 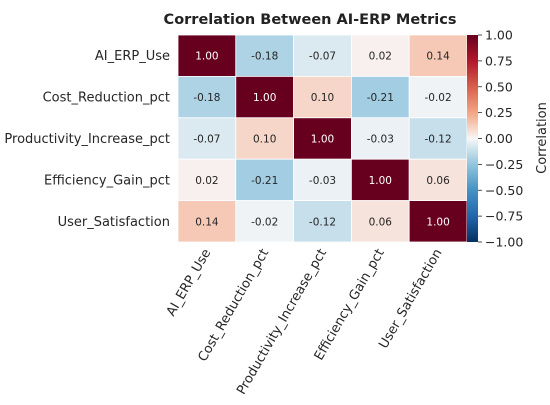 I want to click on chart-title: Correlation Between AI-ERP Metrics, so click(x=310, y=20).